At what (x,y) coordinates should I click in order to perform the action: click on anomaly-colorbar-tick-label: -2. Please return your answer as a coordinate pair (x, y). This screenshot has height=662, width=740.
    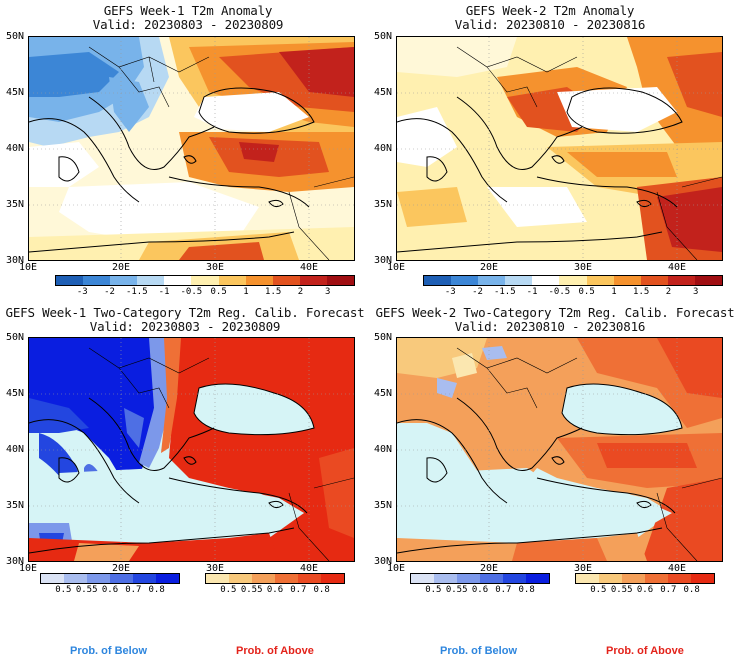
    Looking at the image, I should click on (477, 292).